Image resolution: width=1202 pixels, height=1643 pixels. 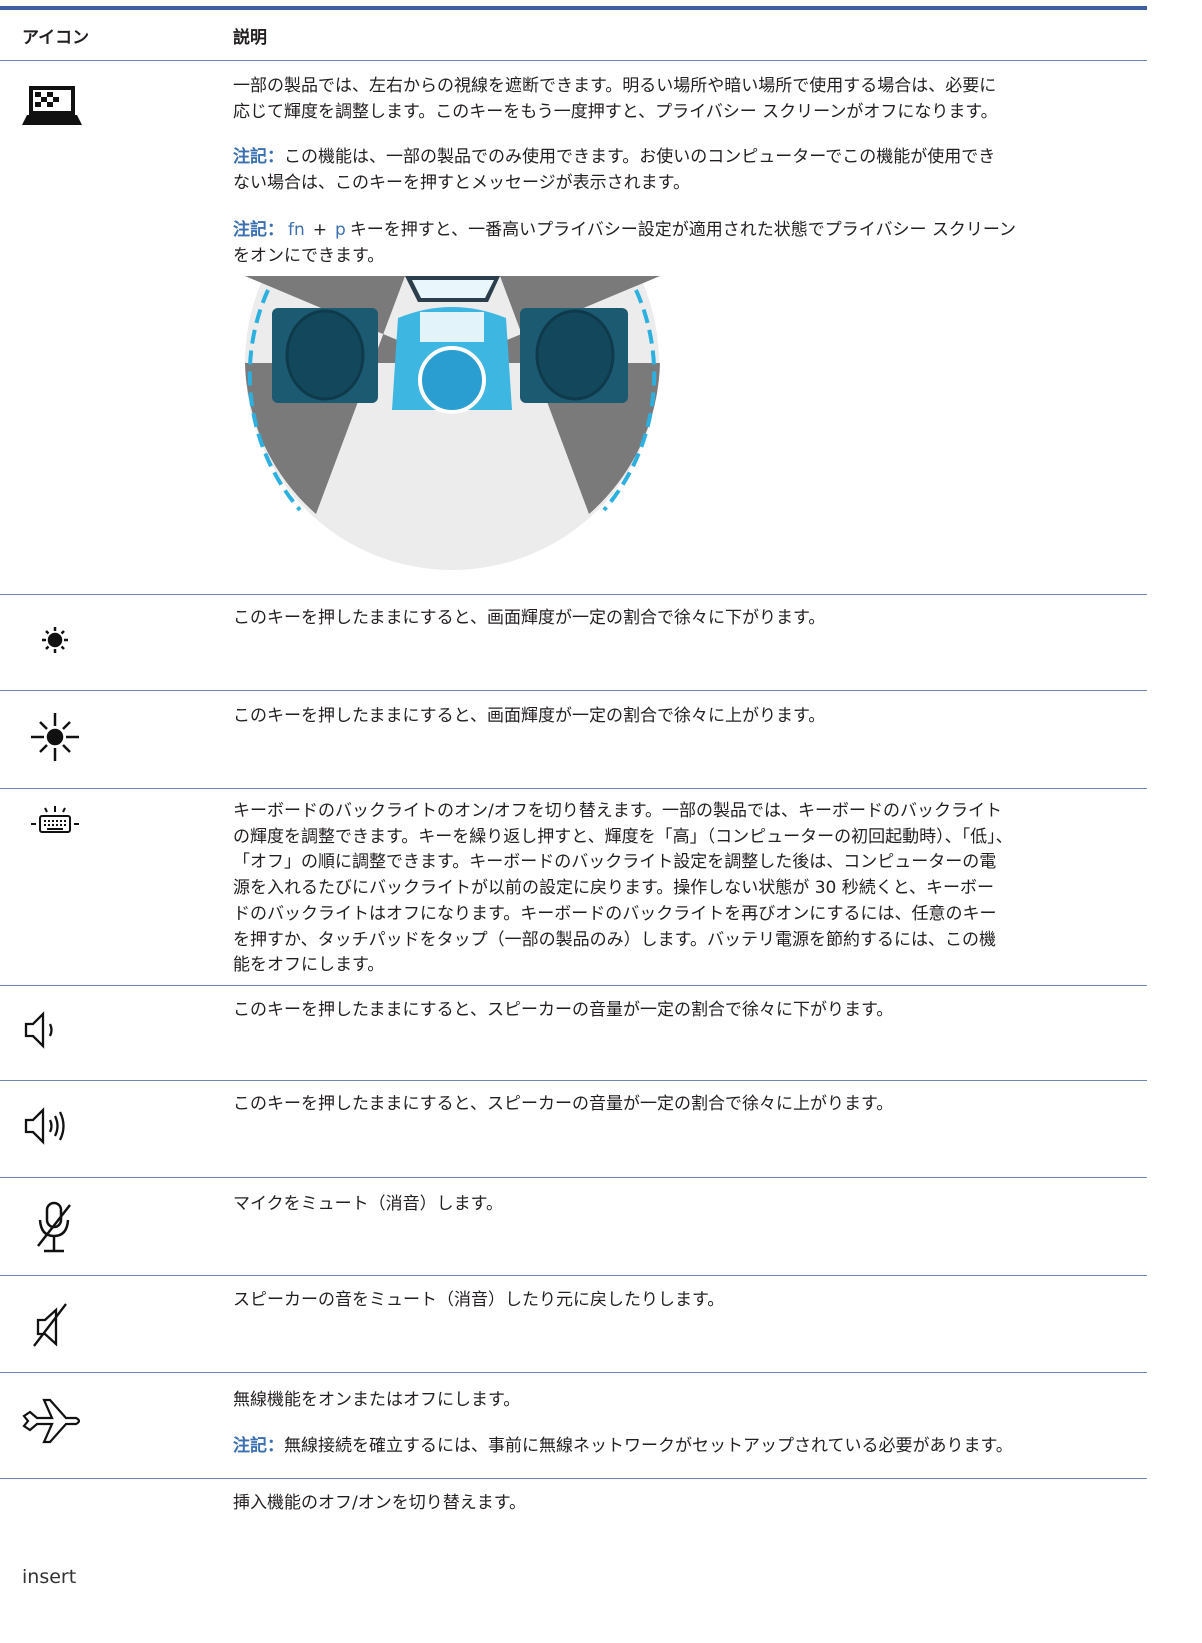 I want to click on icon-text: insert, so click(x=49, y=1577).